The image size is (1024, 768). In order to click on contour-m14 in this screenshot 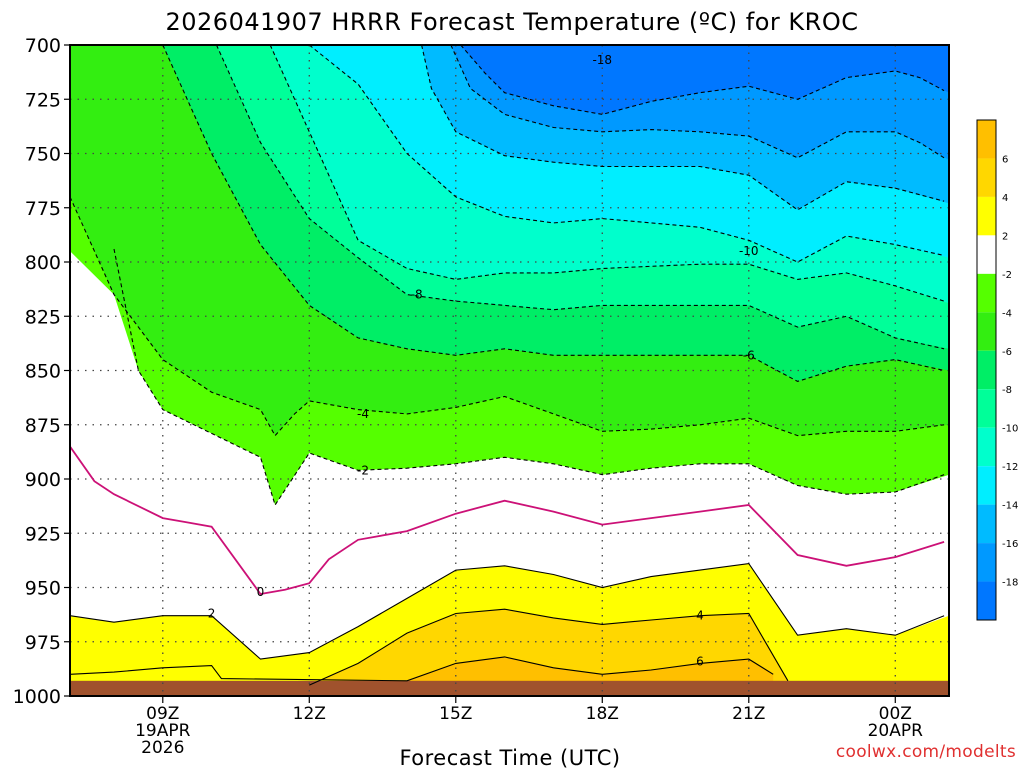, I will do `click(683, 128)`.